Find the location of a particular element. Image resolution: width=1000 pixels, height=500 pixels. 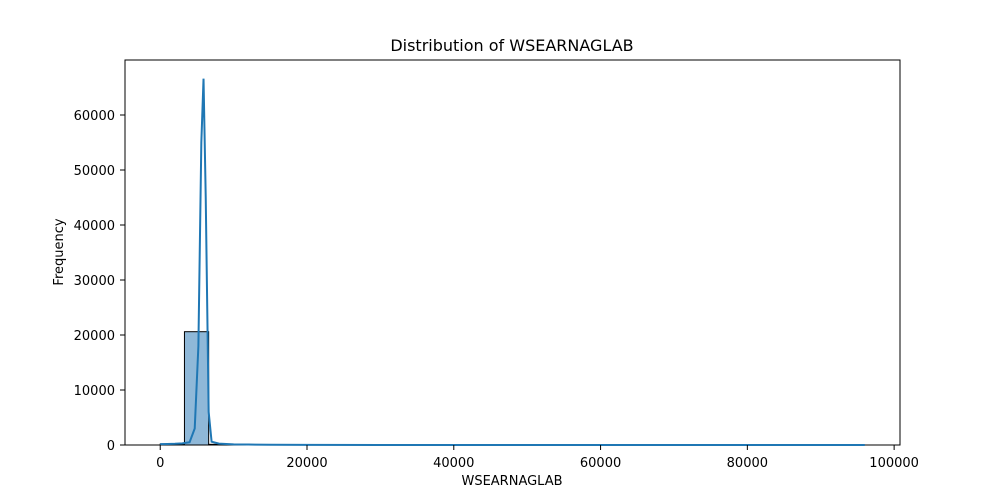

x-tick-label-2: 40000 is located at coordinates (453, 463).